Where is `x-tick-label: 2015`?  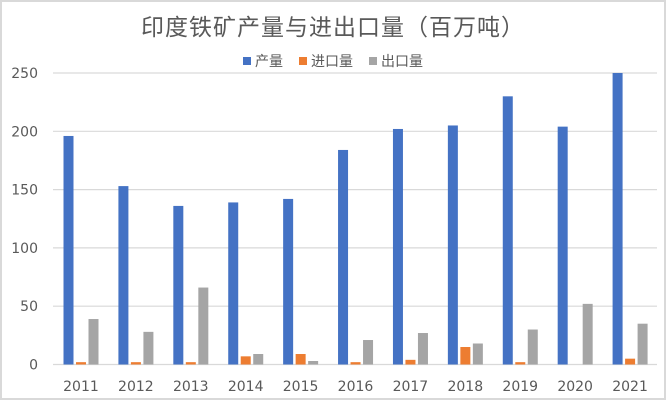 x-tick-label: 2015 is located at coordinates (301, 387).